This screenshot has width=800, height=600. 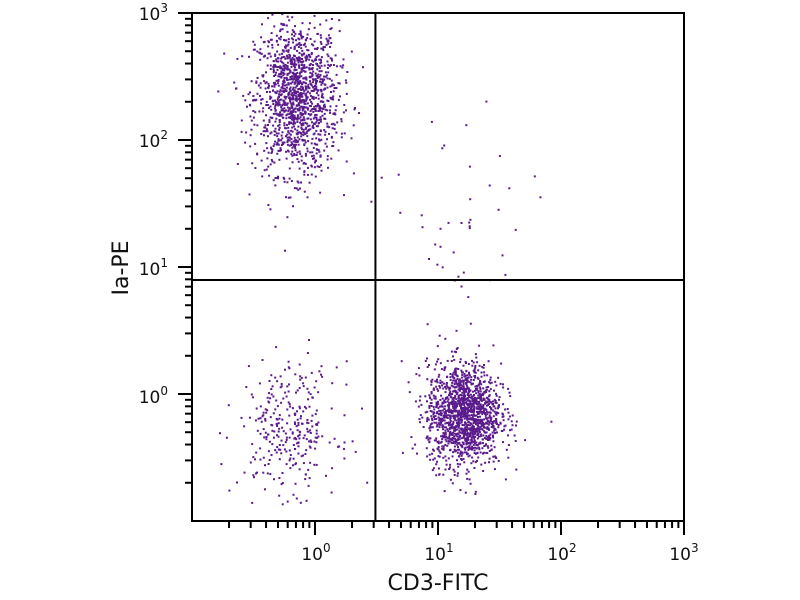 What do you see at coordinates (185, 248) in the screenshot?
I see `y-axis-ticks` at bounding box center [185, 248].